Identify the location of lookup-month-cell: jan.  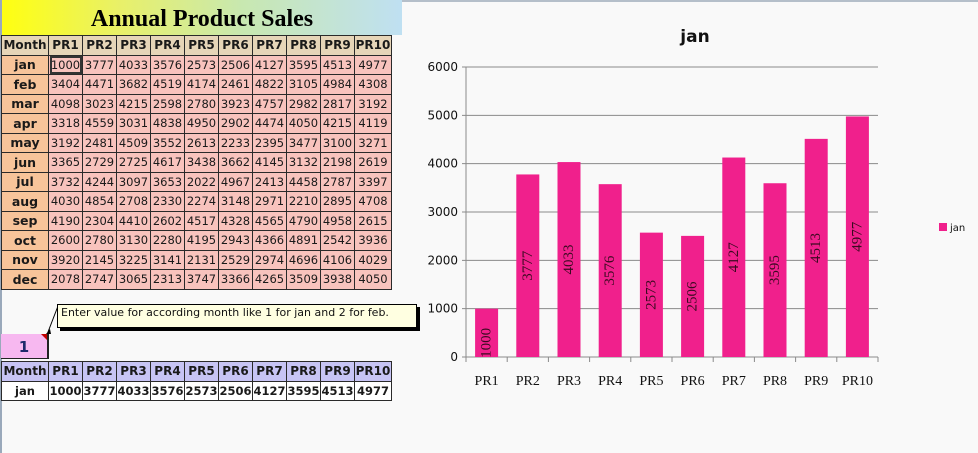
(25, 390).